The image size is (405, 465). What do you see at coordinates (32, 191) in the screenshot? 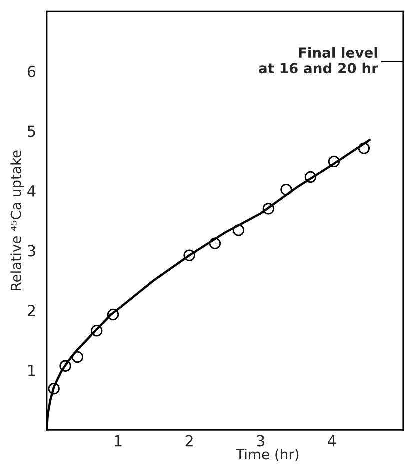
I see `y-tick-label: 4` at bounding box center [32, 191].